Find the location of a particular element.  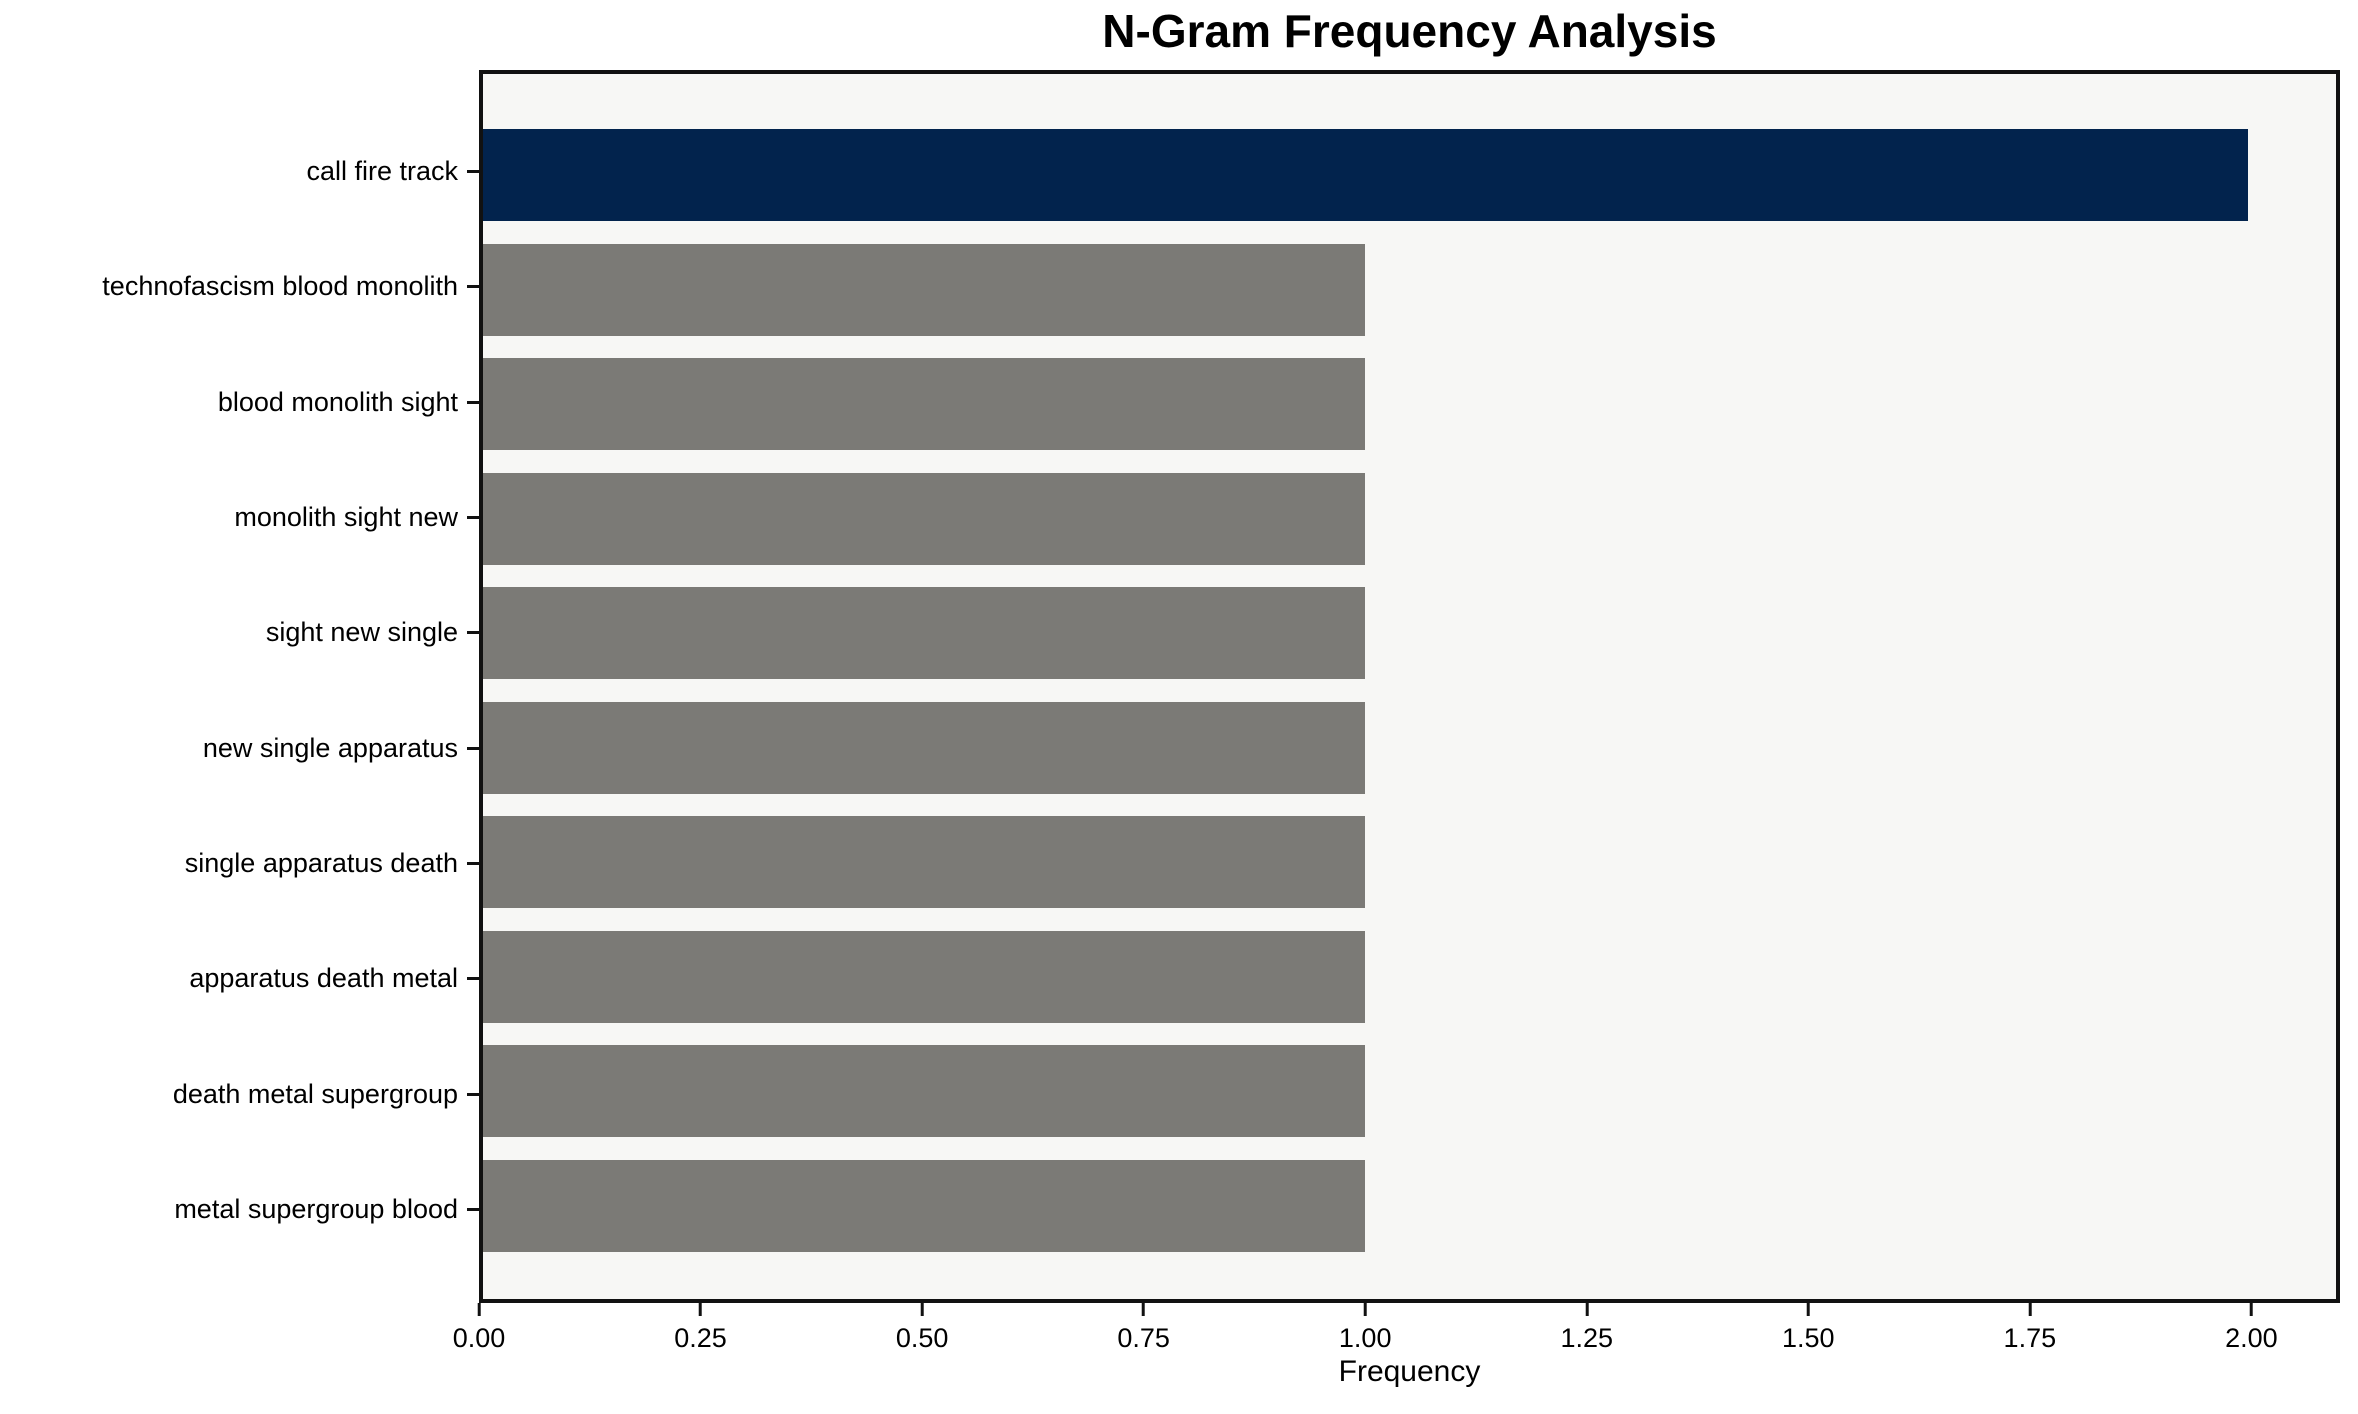

x-tick: 1.75 is located at coordinates (2030, 1328).